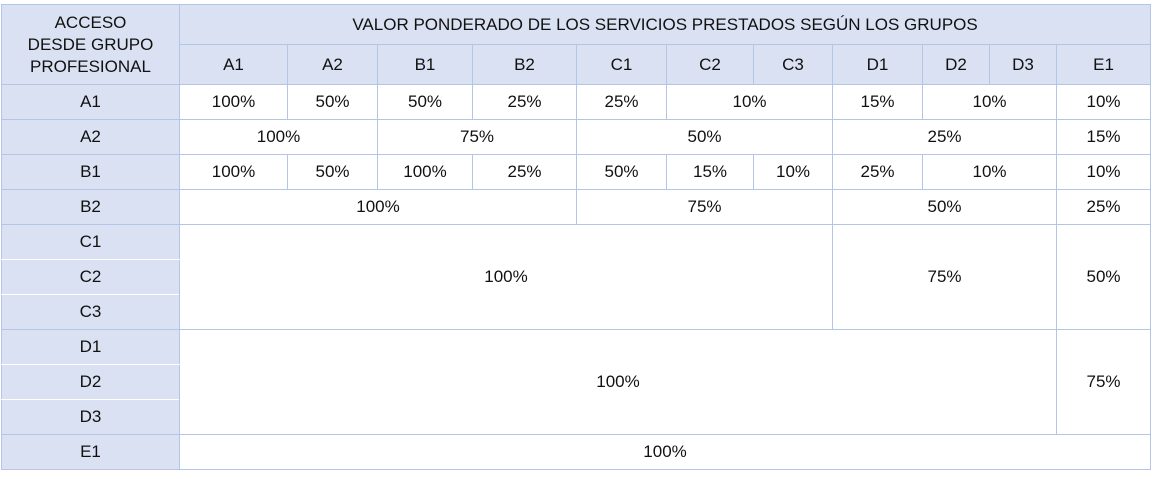 The image size is (1155, 479). What do you see at coordinates (576, 312) in the screenshot?
I see `table-row: C3` at bounding box center [576, 312].